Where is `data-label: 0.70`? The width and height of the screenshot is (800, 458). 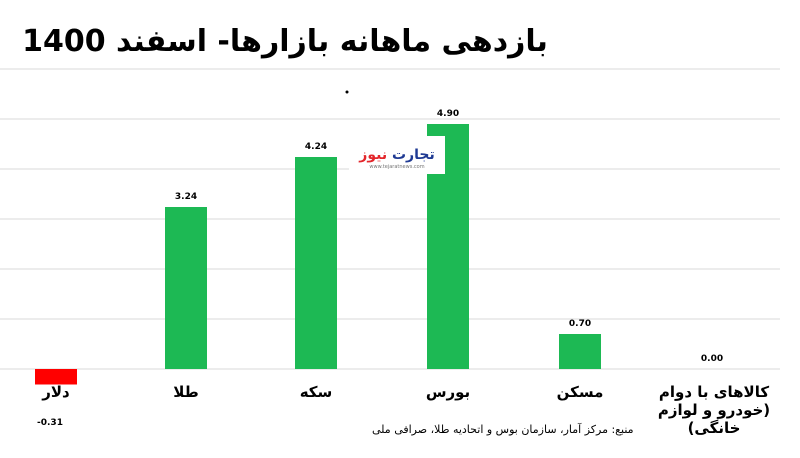 data-label: 0.70 is located at coordinates (580, 324).